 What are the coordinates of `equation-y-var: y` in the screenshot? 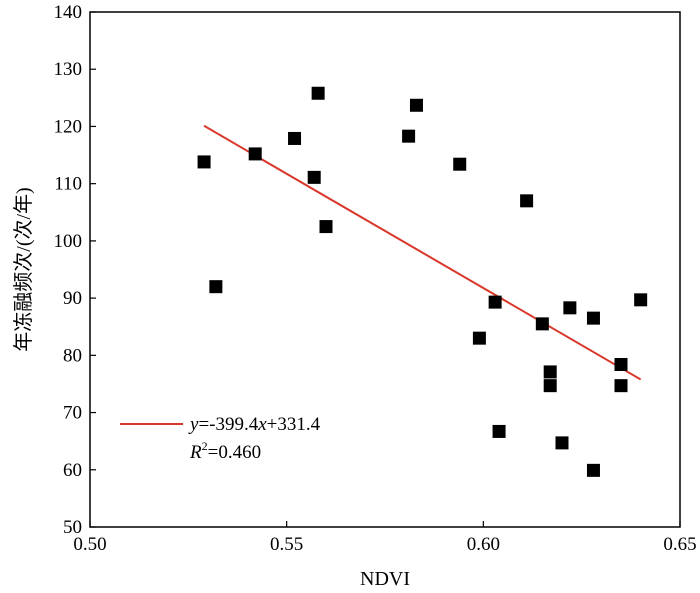 It's located at (193, 424).